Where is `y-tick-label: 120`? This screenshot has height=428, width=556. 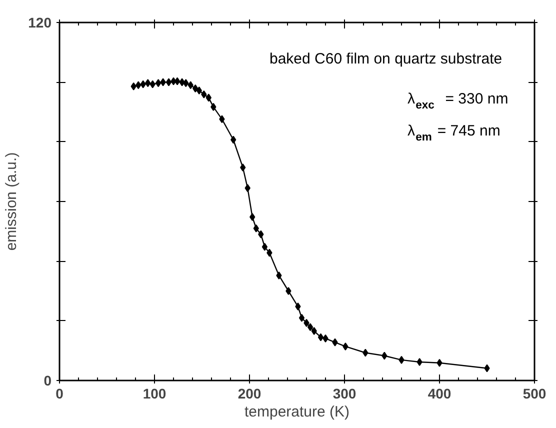
y-tick-label: 120 is located at coordinates (40, 22).